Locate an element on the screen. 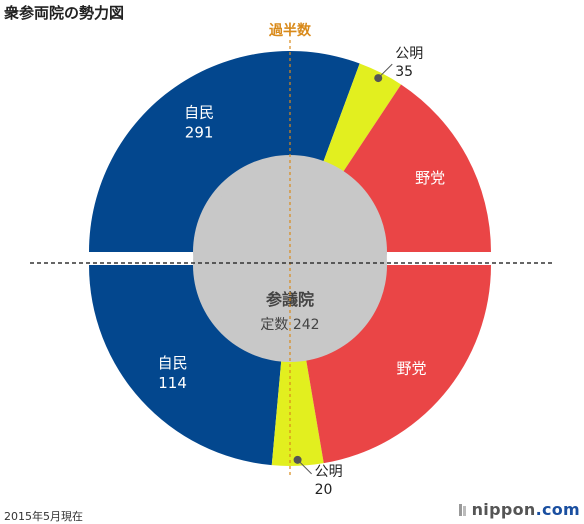  brand-logo: nippon.com is located at coordinates (519, 509).